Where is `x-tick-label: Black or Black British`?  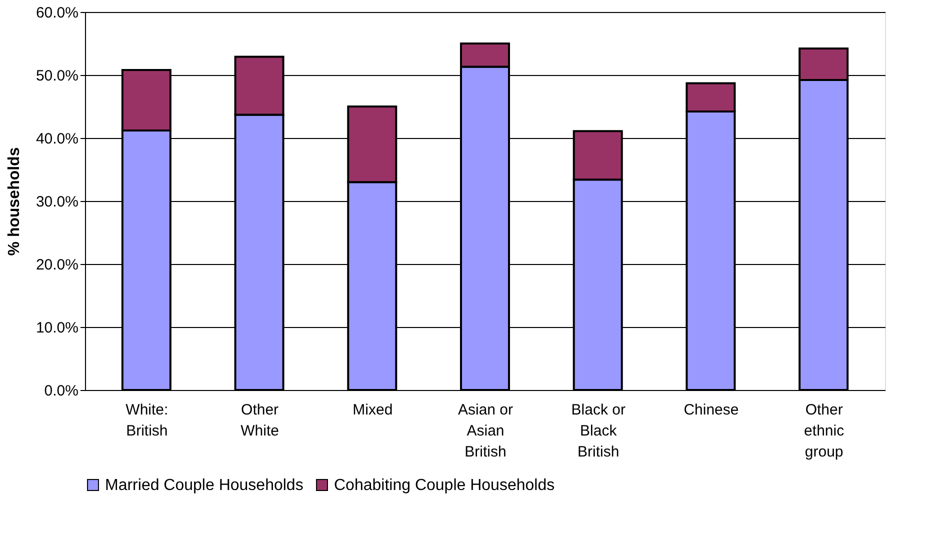
x-tick-label: Black or Black British is located at coordinates (598, 431).